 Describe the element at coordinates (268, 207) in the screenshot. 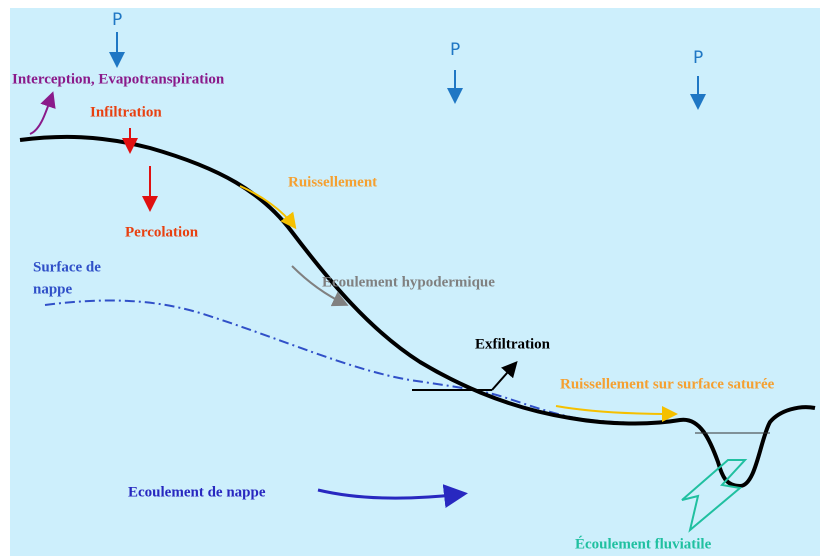

I see `runoff-arrow` at that location.